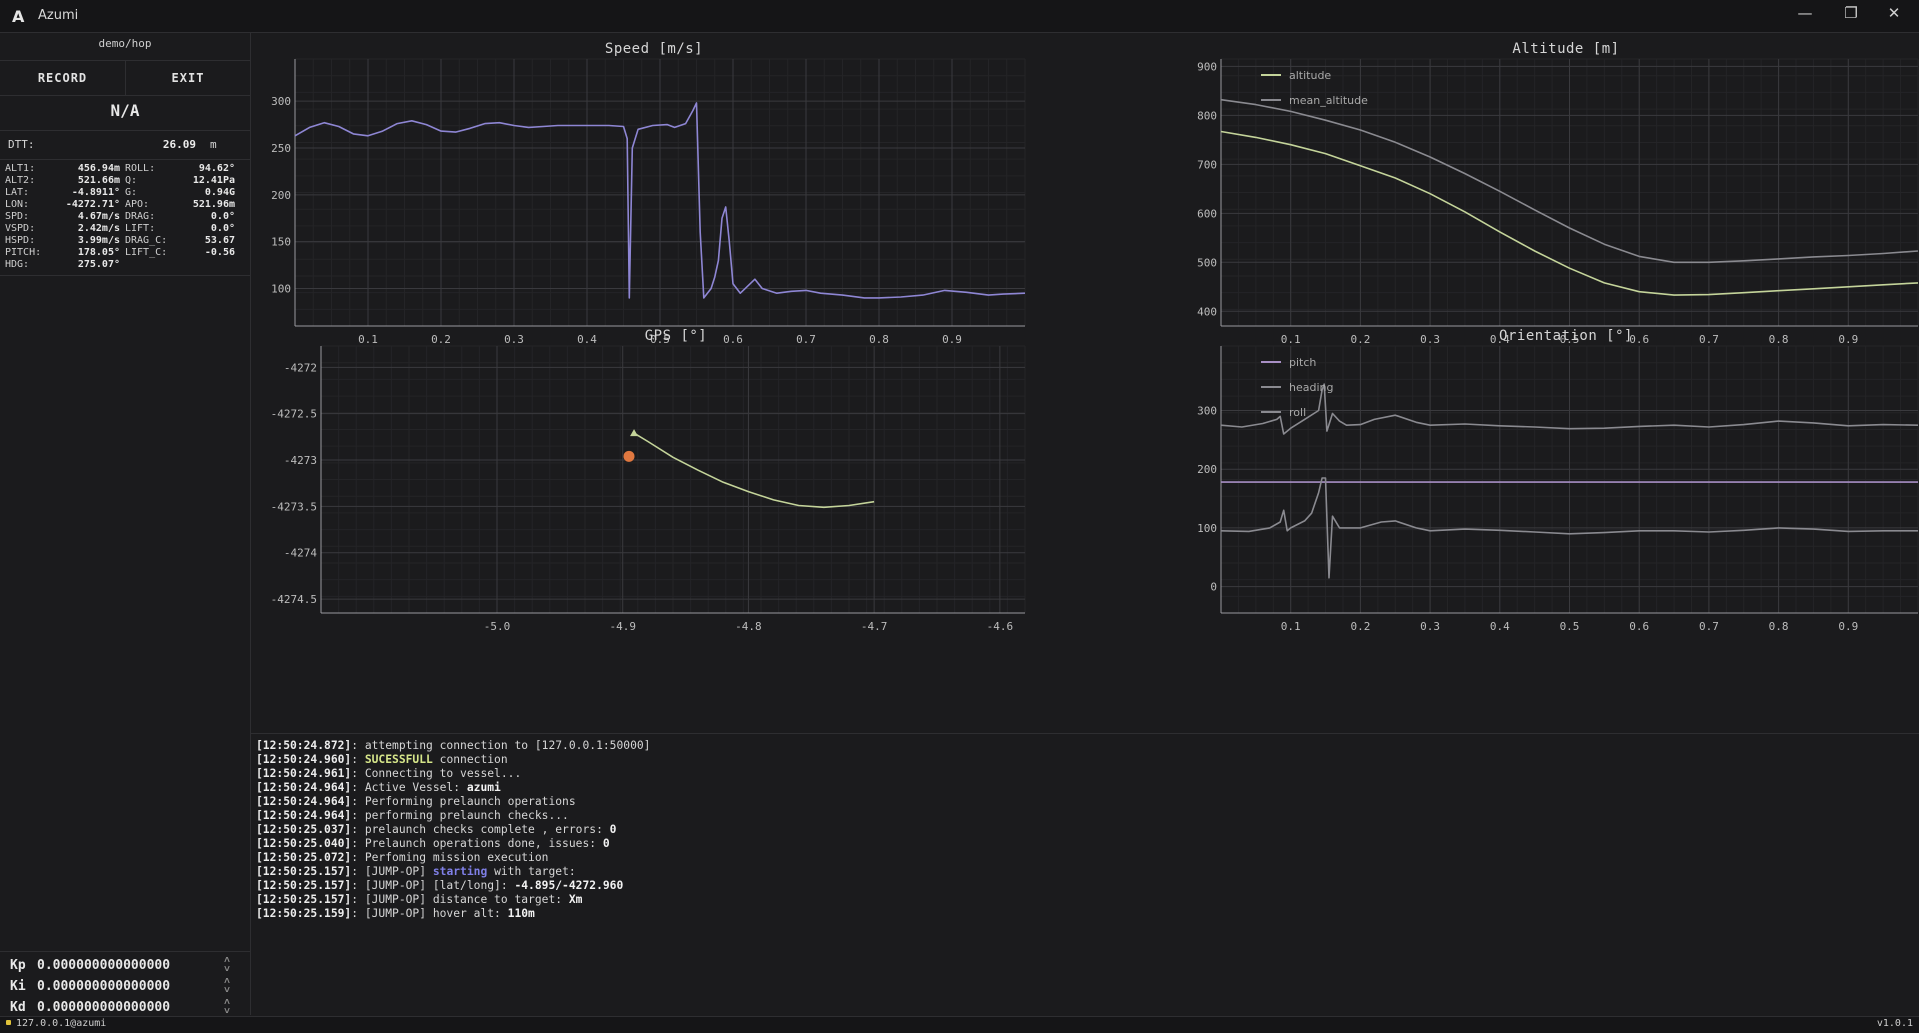 The height and width of the screenshot is (1033, 1919). What do you see at coordinates (216, 168) in the screenshot?
I see `telemetry-value: 94.62°` at bounding box center [216, 168].